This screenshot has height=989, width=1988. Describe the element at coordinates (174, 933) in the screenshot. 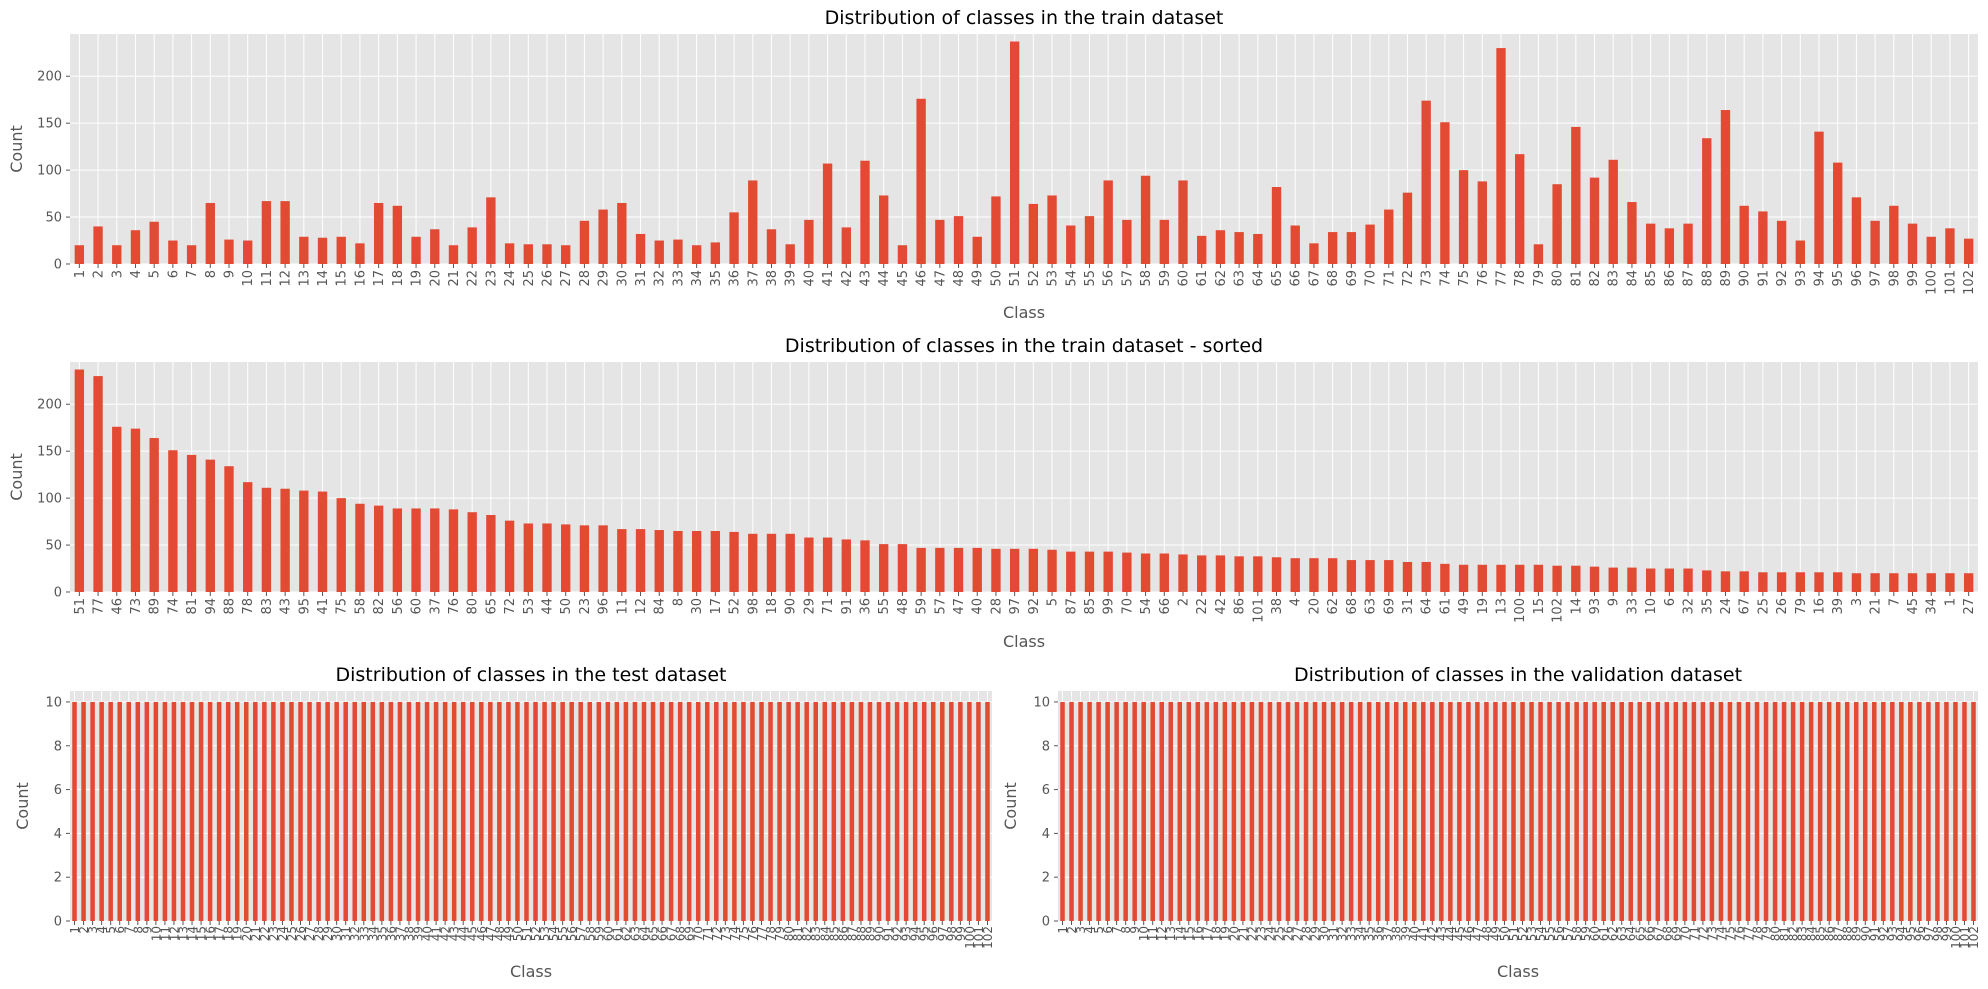

I see `x-tick-label: 12` at that location.